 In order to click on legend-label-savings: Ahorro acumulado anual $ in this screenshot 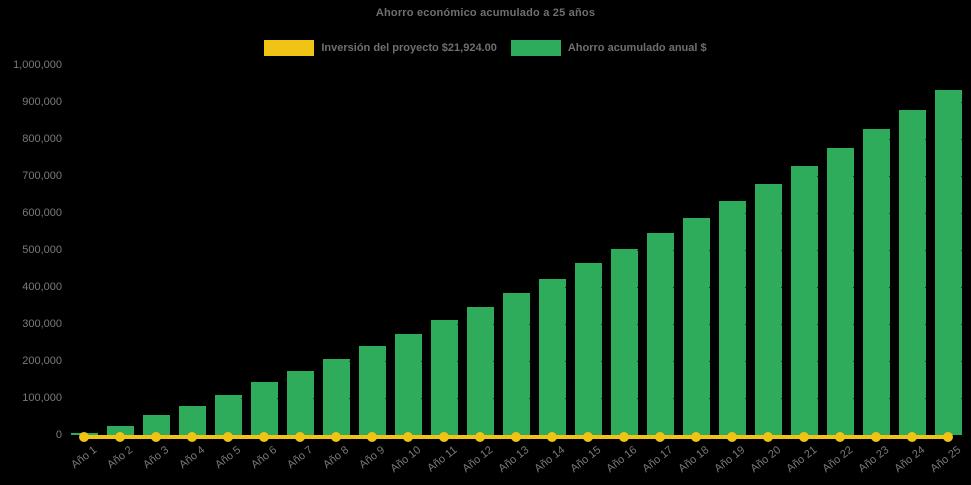, I will do `click(637, 48)`.